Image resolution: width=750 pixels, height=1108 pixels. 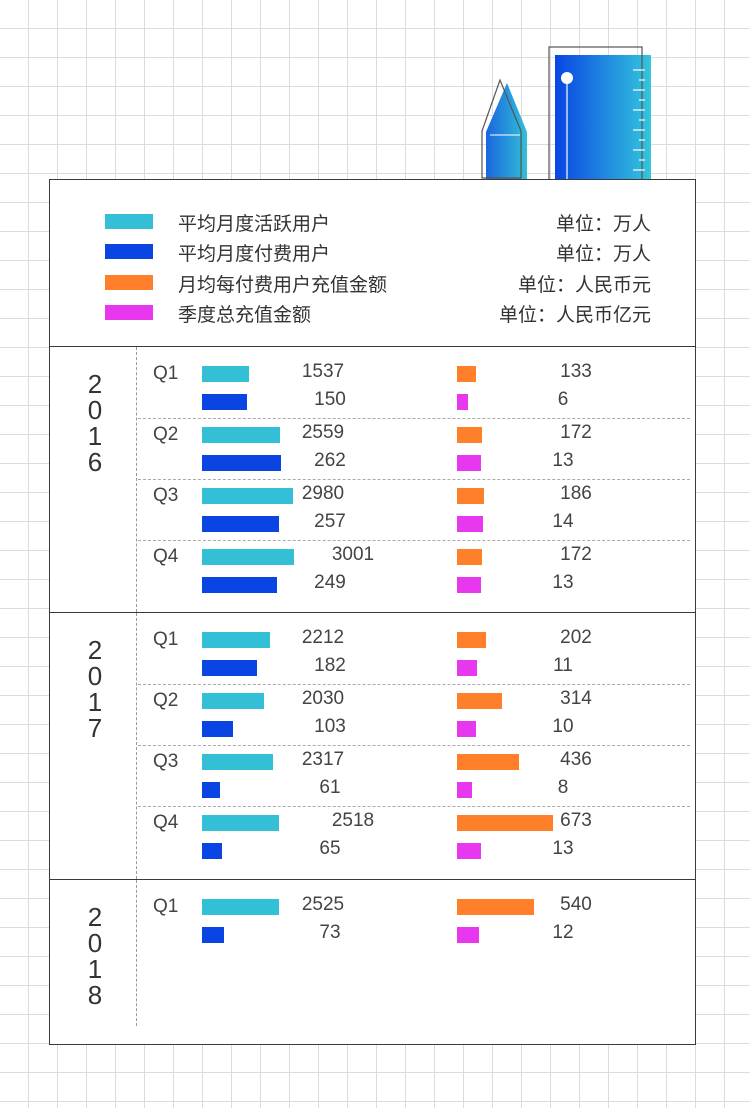 What do you see at coordinates (414, 388) in the screenshot?
I see `quarter-row: Q1 1537 150 133 6` at bounding box center [414, 388].